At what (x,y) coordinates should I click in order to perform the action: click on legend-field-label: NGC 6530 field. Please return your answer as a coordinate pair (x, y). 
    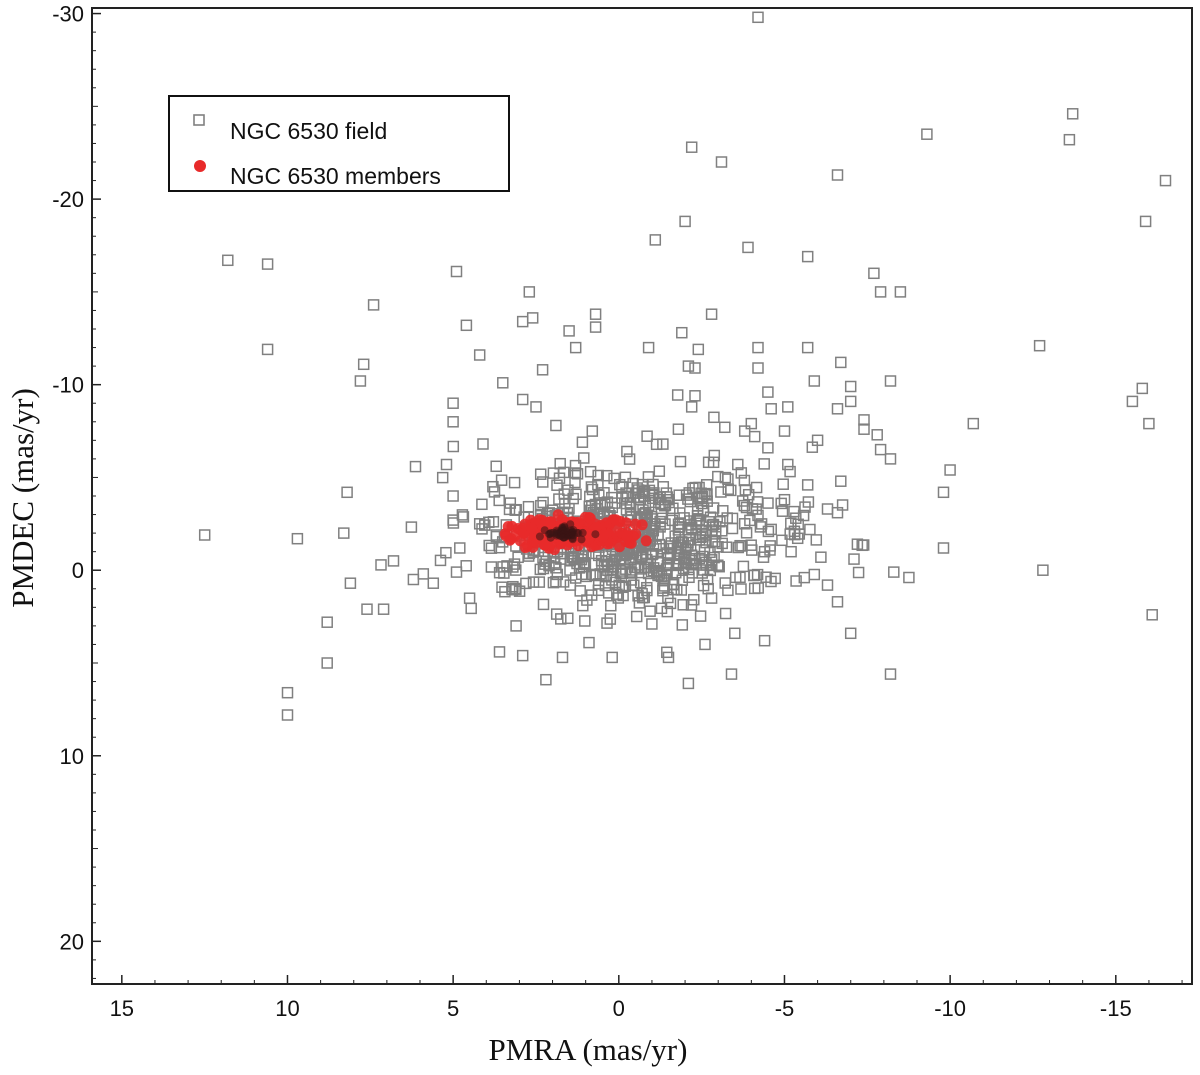
    Looking at the image, I should click on (308, 131).